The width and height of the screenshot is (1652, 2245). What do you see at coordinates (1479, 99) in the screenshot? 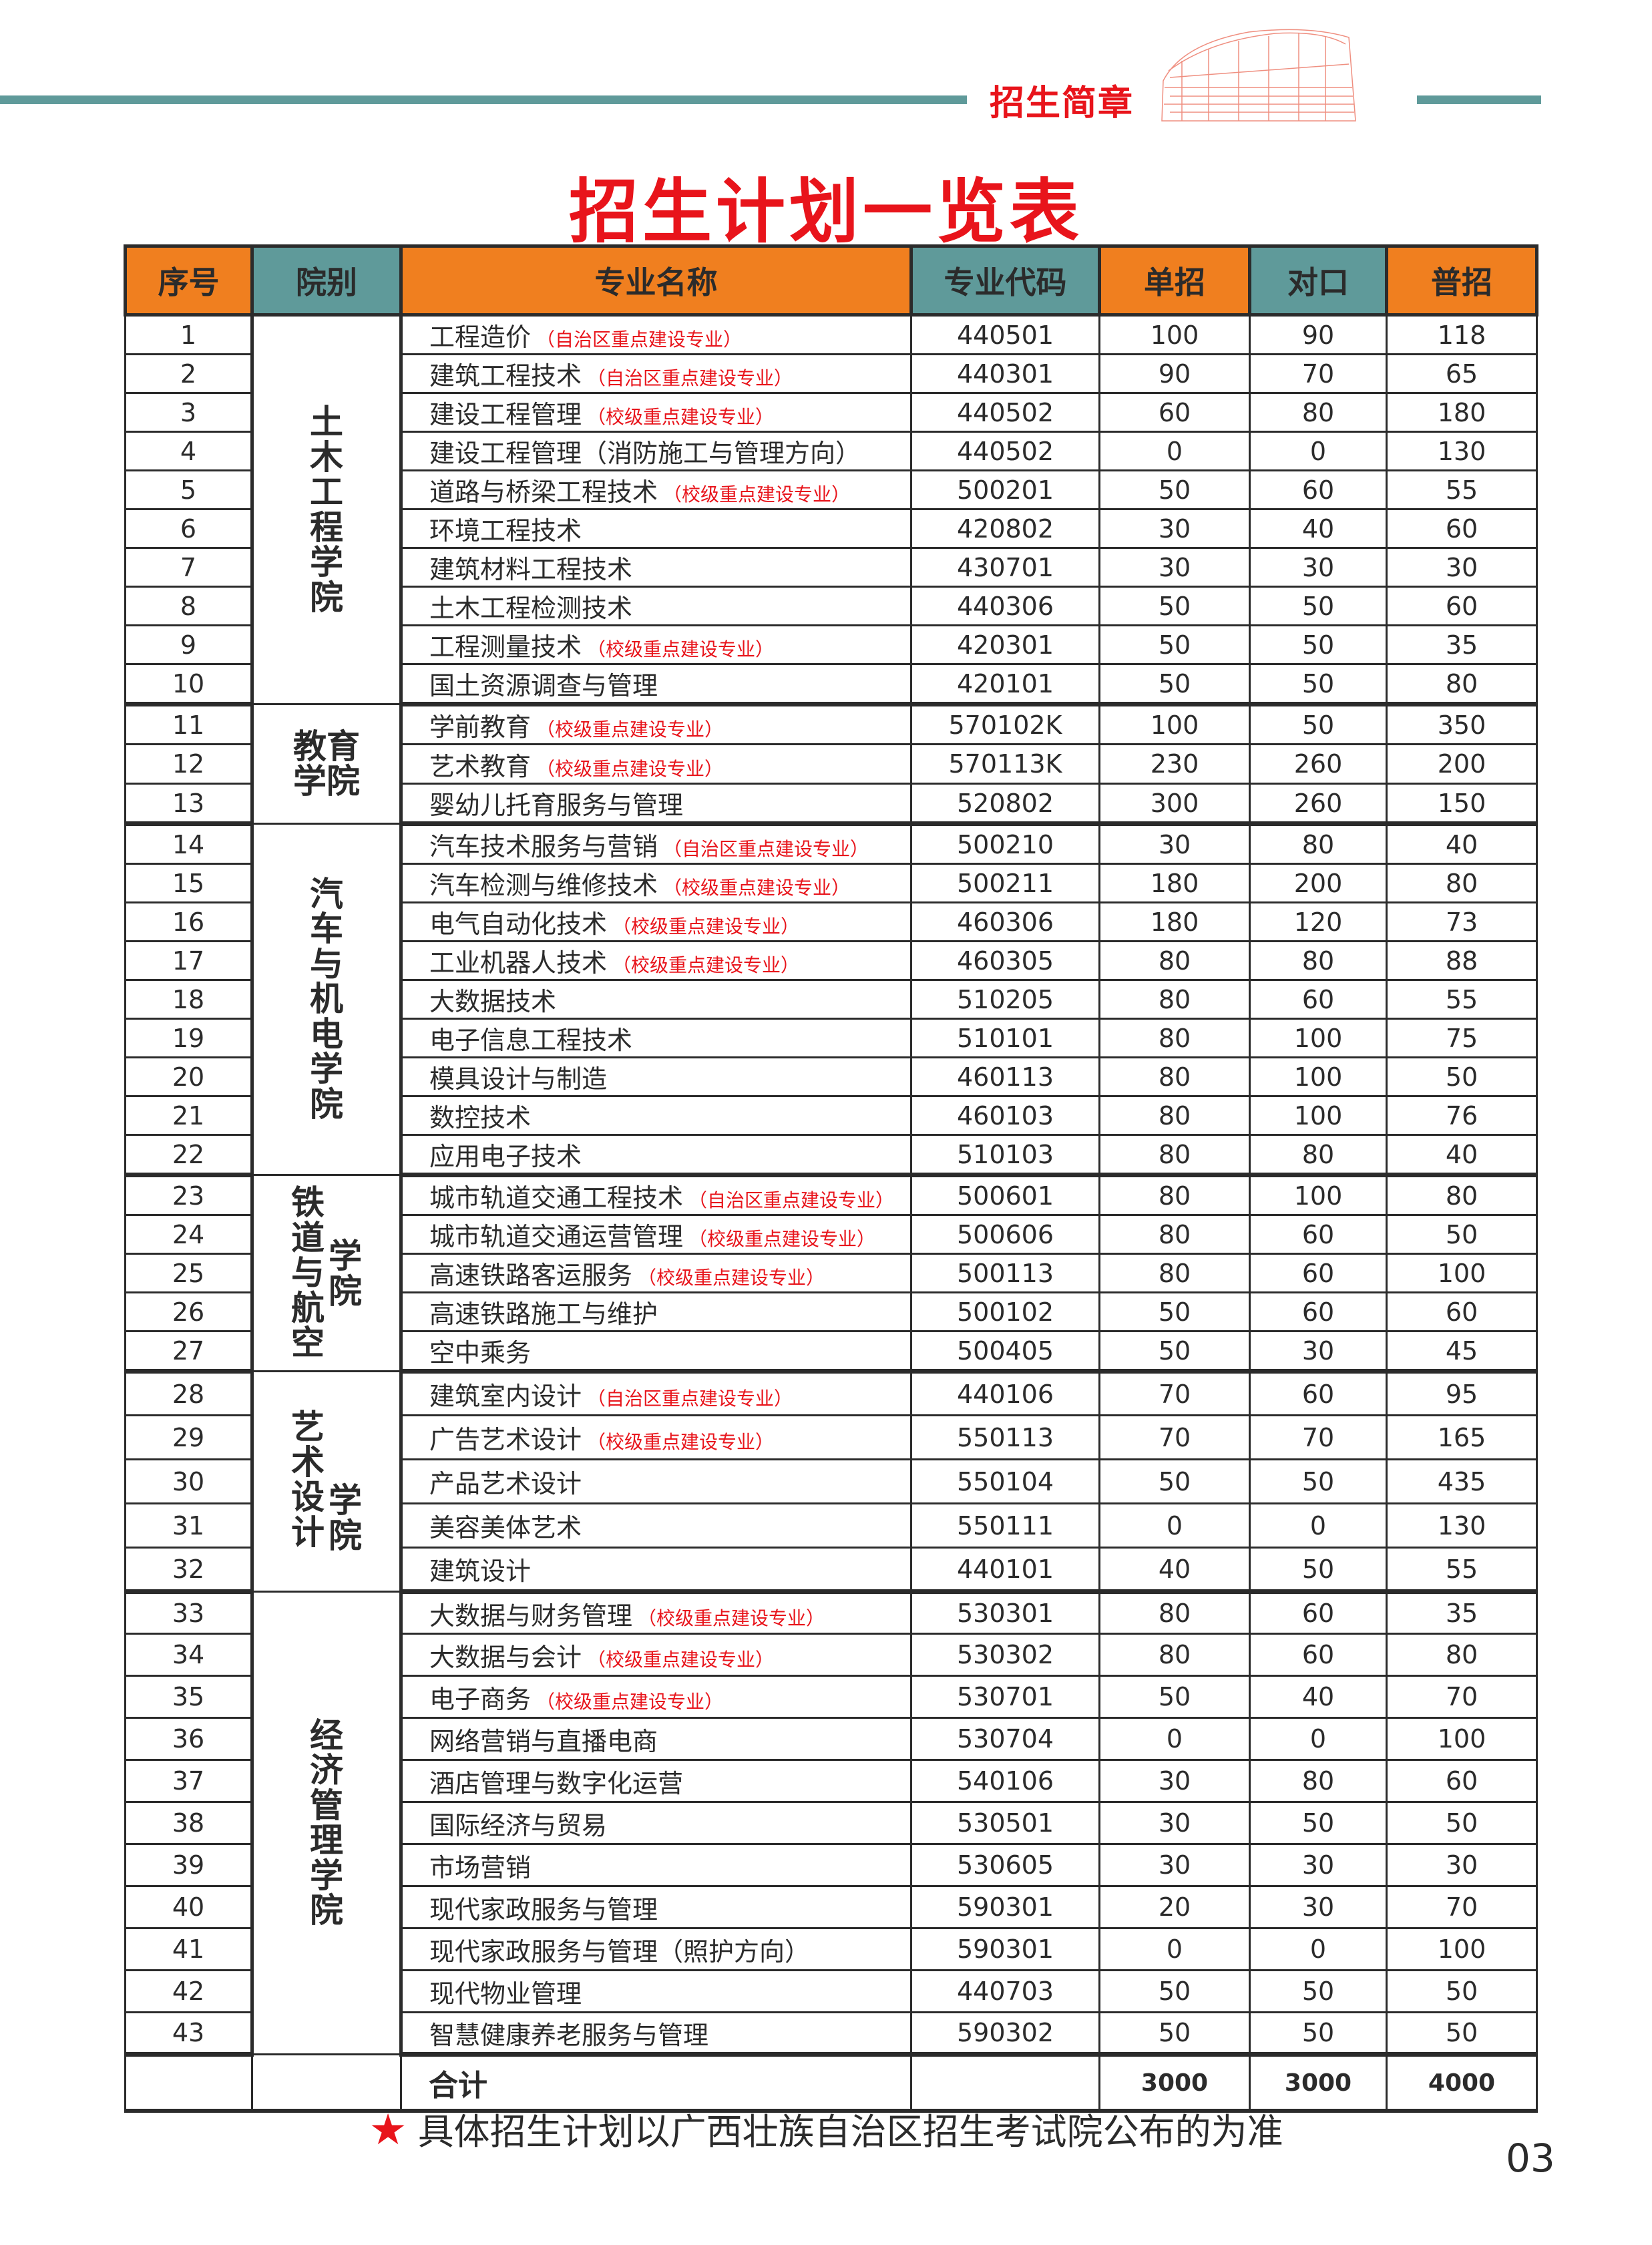
I see `header-rule-right` at bounding box center [1479, 99].